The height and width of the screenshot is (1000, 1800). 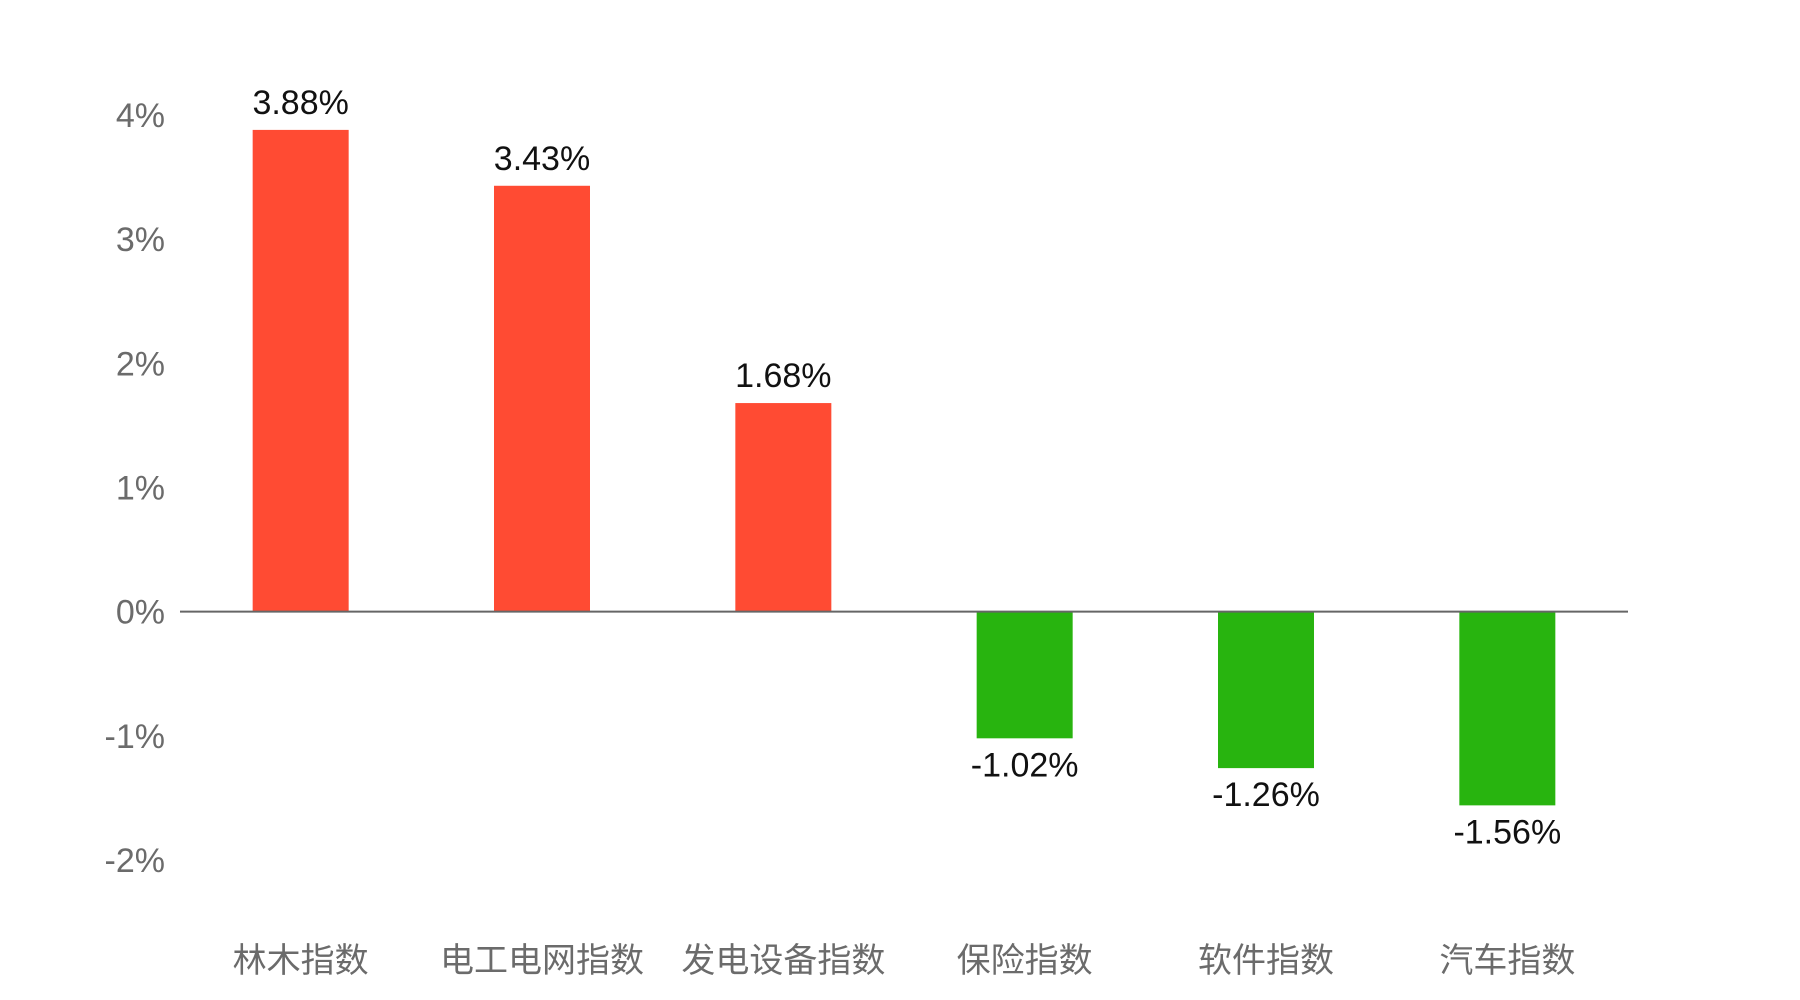 I want to click on data-label: -1.56%, so click(x=1507, y=832).